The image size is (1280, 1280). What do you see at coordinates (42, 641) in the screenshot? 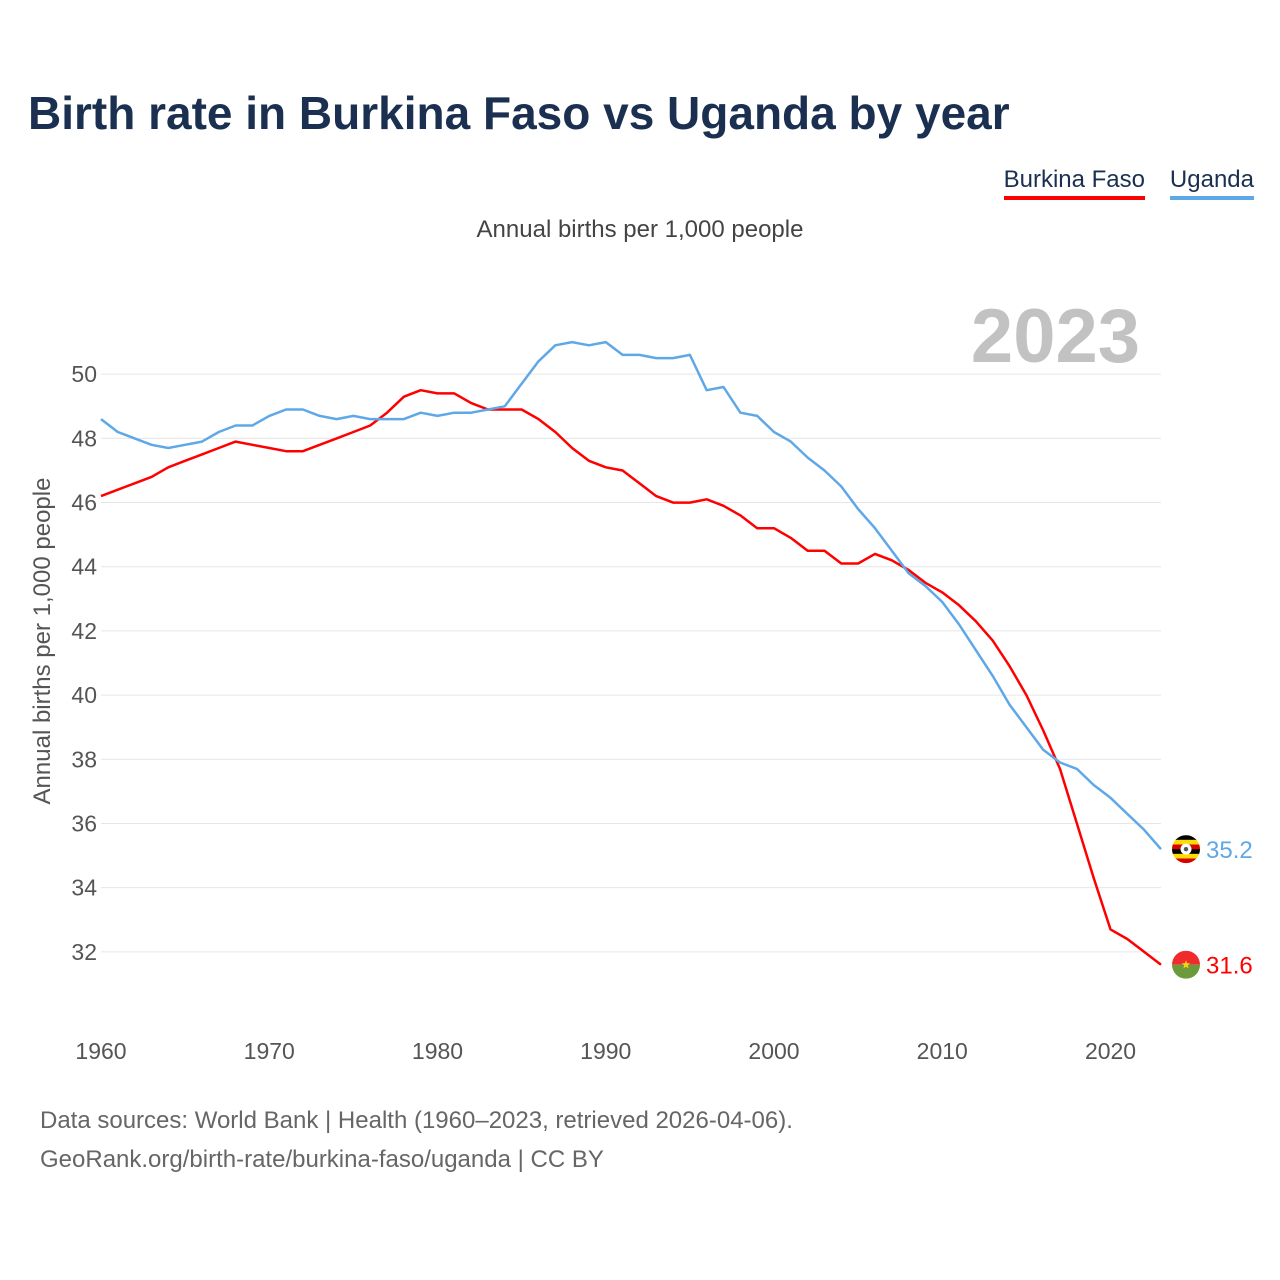
I see `y-axis-label: Annual births per 1,000 people` at bounding box center [42, 641].